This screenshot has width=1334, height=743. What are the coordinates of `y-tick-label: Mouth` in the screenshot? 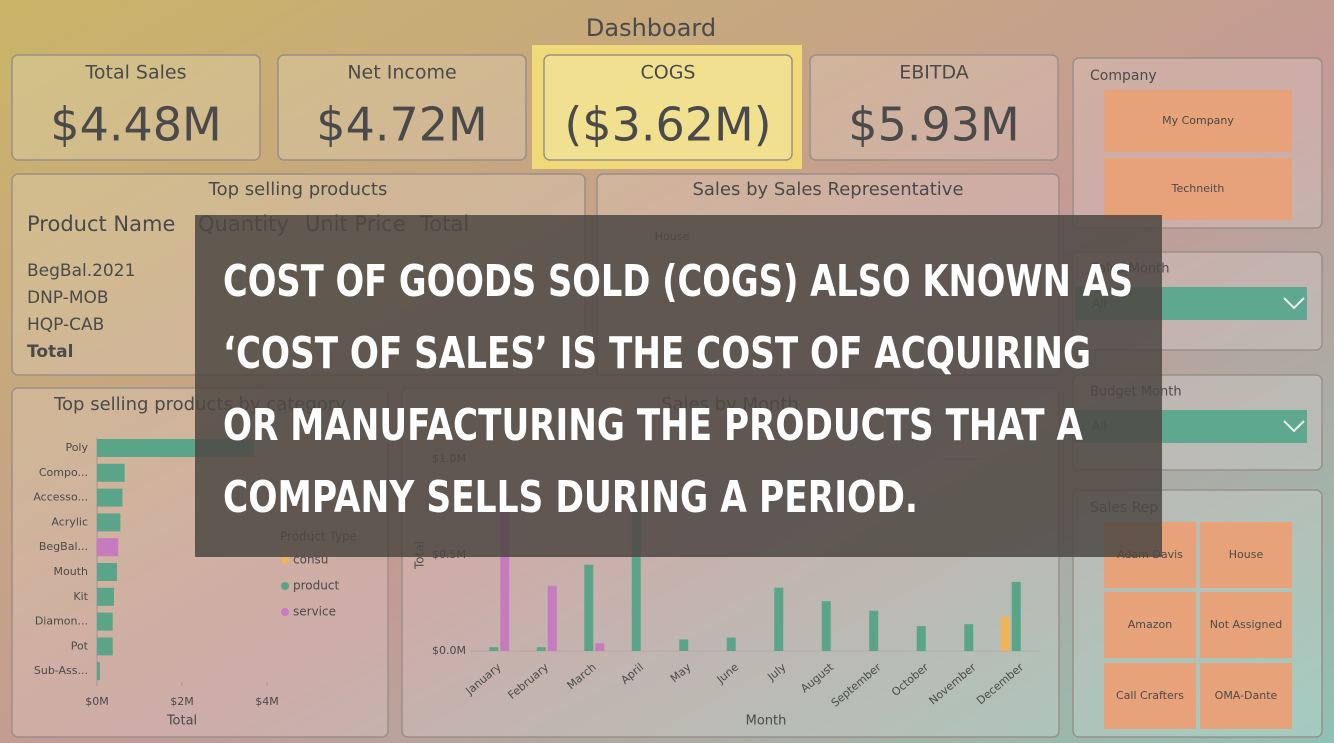 It's located at (71, 571).